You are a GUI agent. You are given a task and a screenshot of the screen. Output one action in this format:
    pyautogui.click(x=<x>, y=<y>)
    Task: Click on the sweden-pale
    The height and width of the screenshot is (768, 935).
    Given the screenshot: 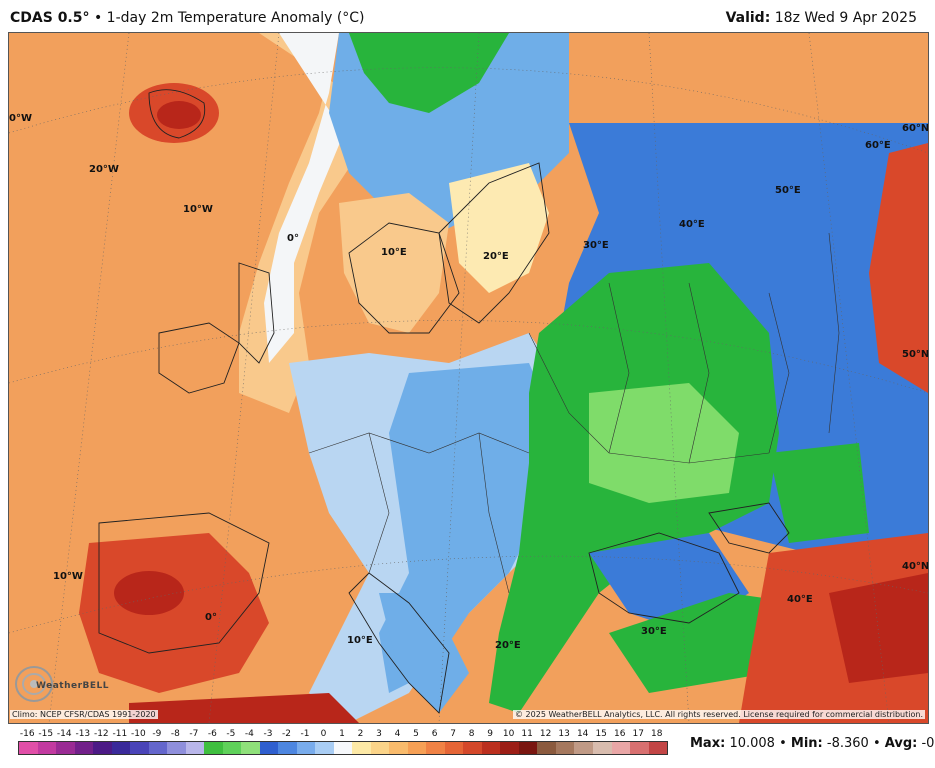 What is the action you would take?
    pyautogui.click(x=499, y=228)
    